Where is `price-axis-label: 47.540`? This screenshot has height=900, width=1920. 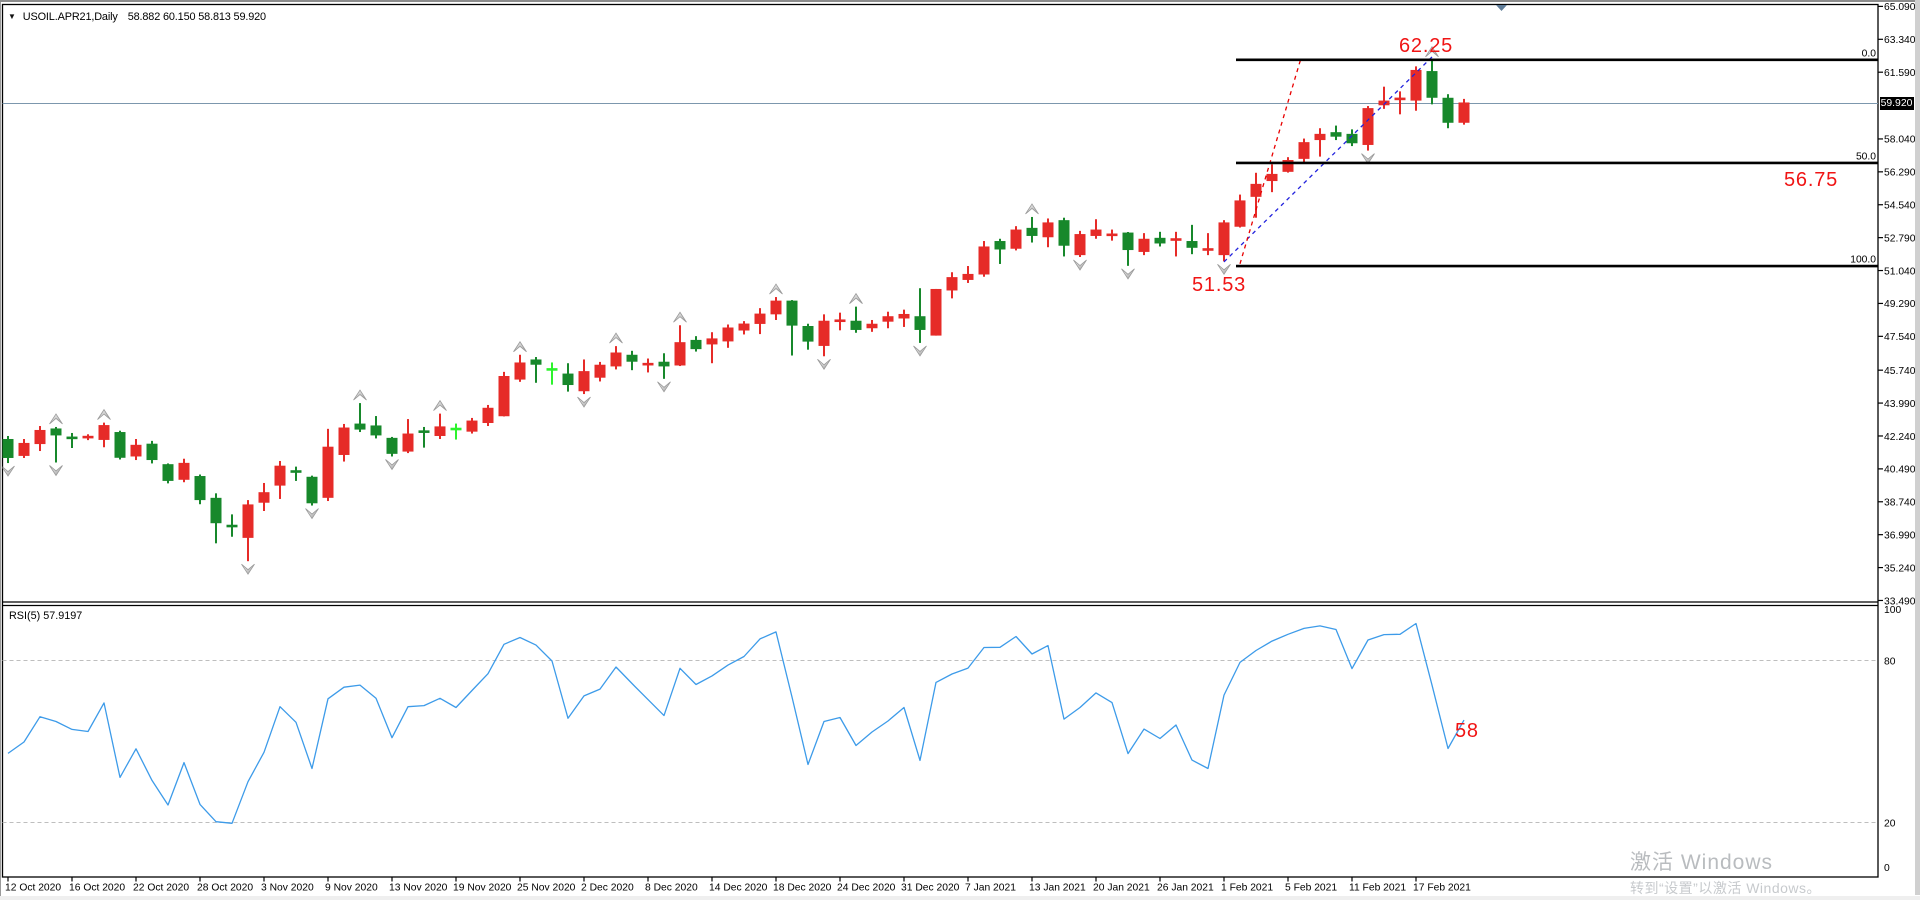
price-axis-label: 47.540 is located at coordinates (1900, 337).